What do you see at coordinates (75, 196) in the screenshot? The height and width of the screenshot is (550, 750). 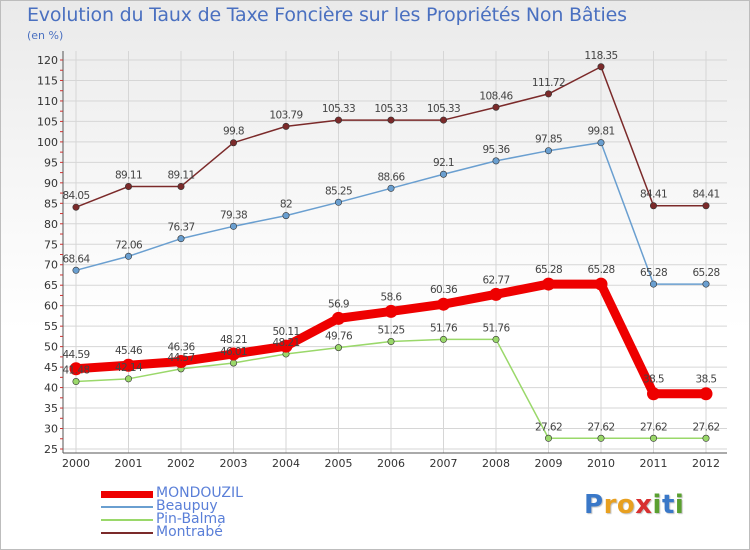 I see `data-label-montrab-: 84.05` at bounding box center [75, 196].